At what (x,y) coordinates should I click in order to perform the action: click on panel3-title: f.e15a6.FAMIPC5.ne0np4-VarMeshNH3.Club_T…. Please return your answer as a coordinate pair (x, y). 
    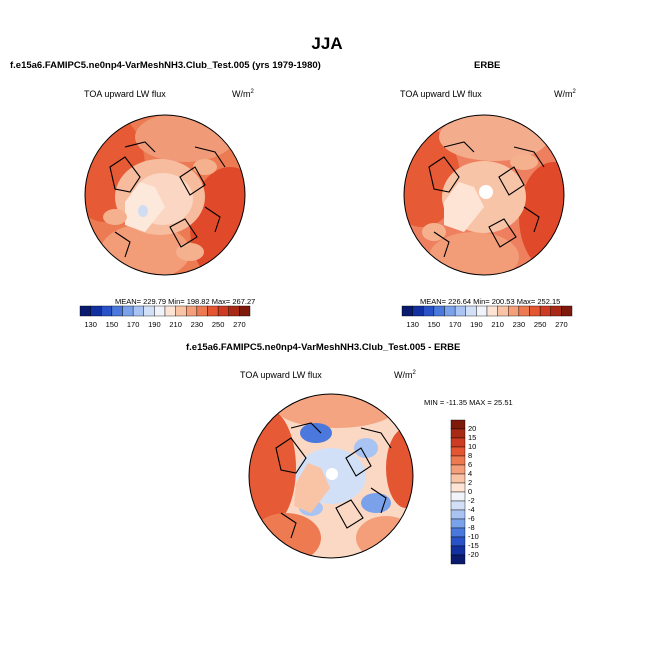
    Looking at the image, I should click on (323, 347).